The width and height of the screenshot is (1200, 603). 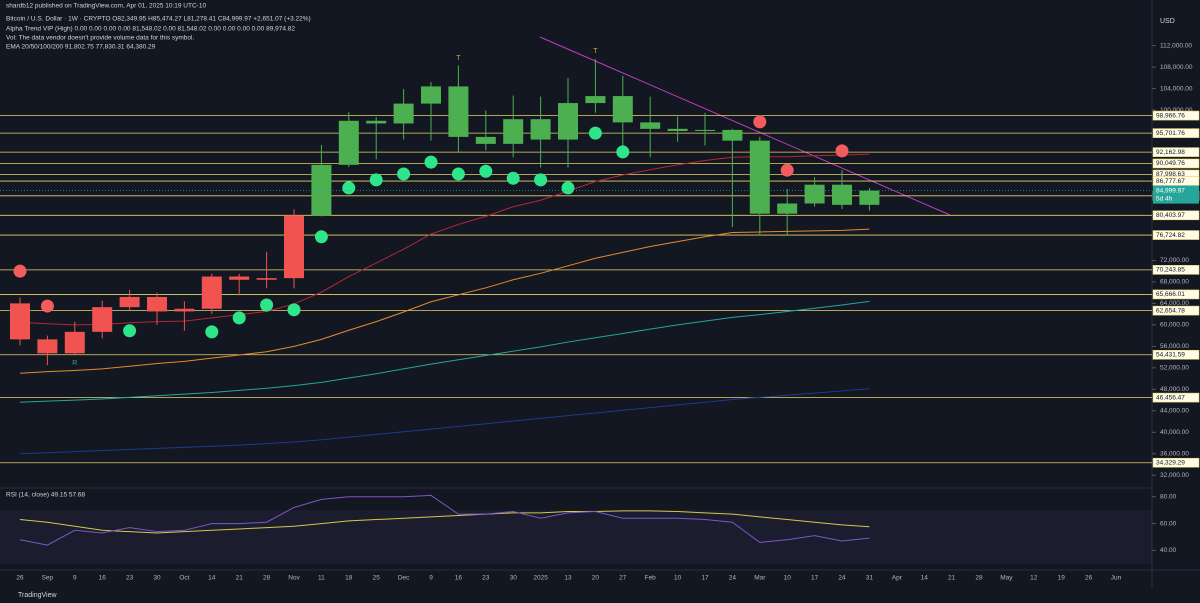 What do you see at coordinates (1168, 550) in the screenshot?
I see `rsi-tick-label: 40.00` at bounding box center [1168, 550].